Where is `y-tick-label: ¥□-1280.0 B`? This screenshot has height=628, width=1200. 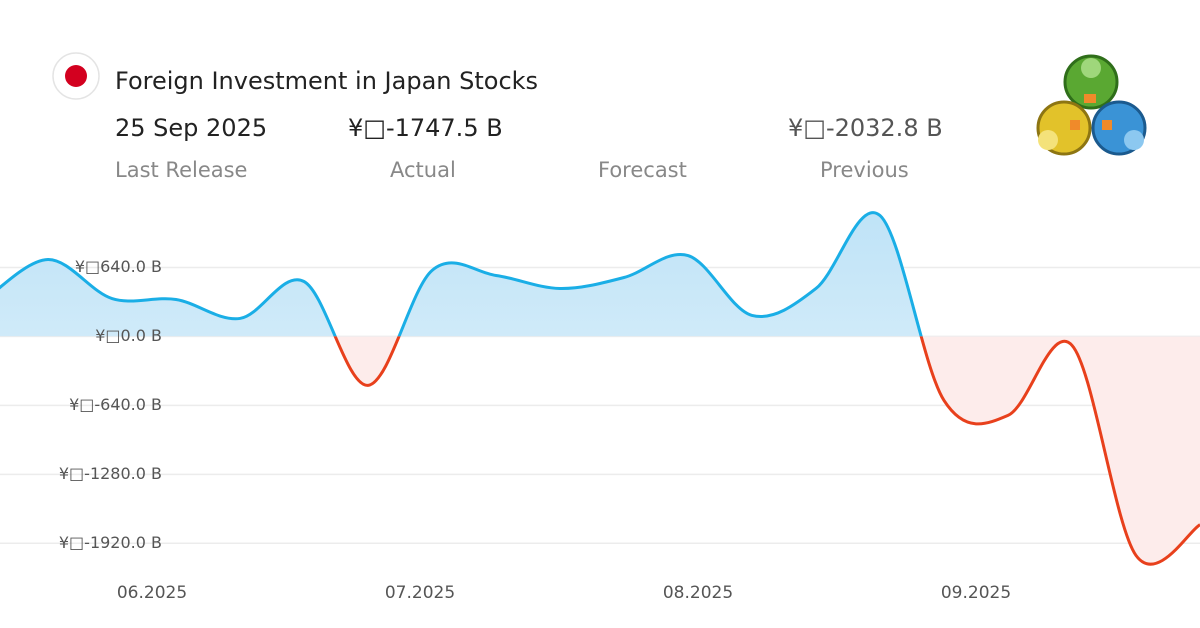 y-tick-label: ¥□-1280.0 B is located at coordinates (110, 473).